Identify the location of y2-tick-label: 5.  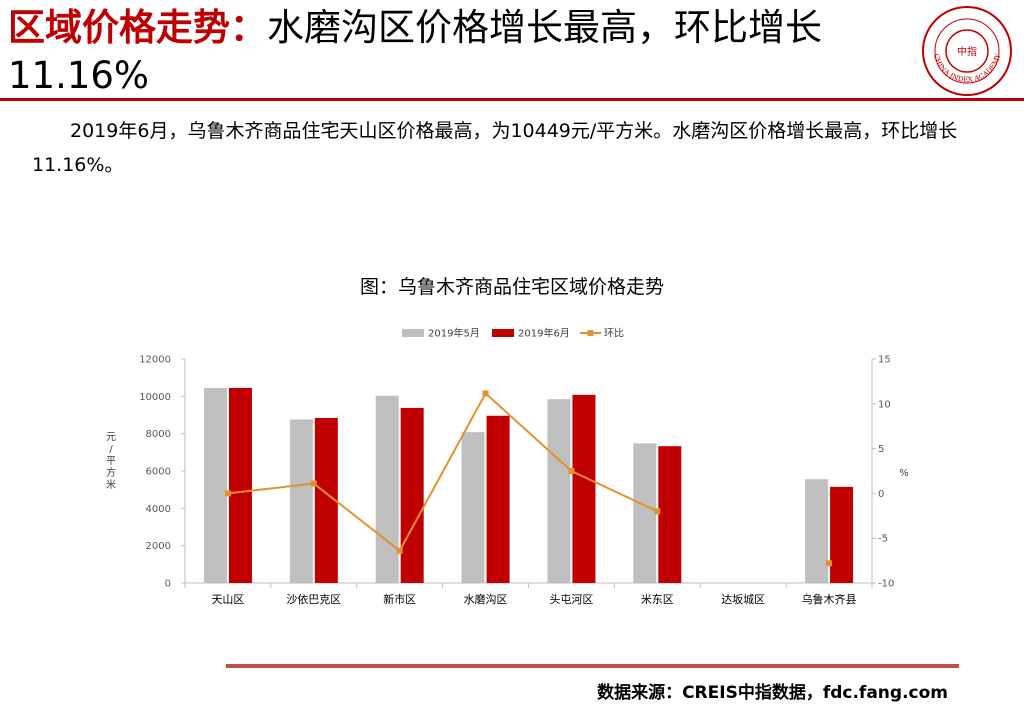
(881, 449).